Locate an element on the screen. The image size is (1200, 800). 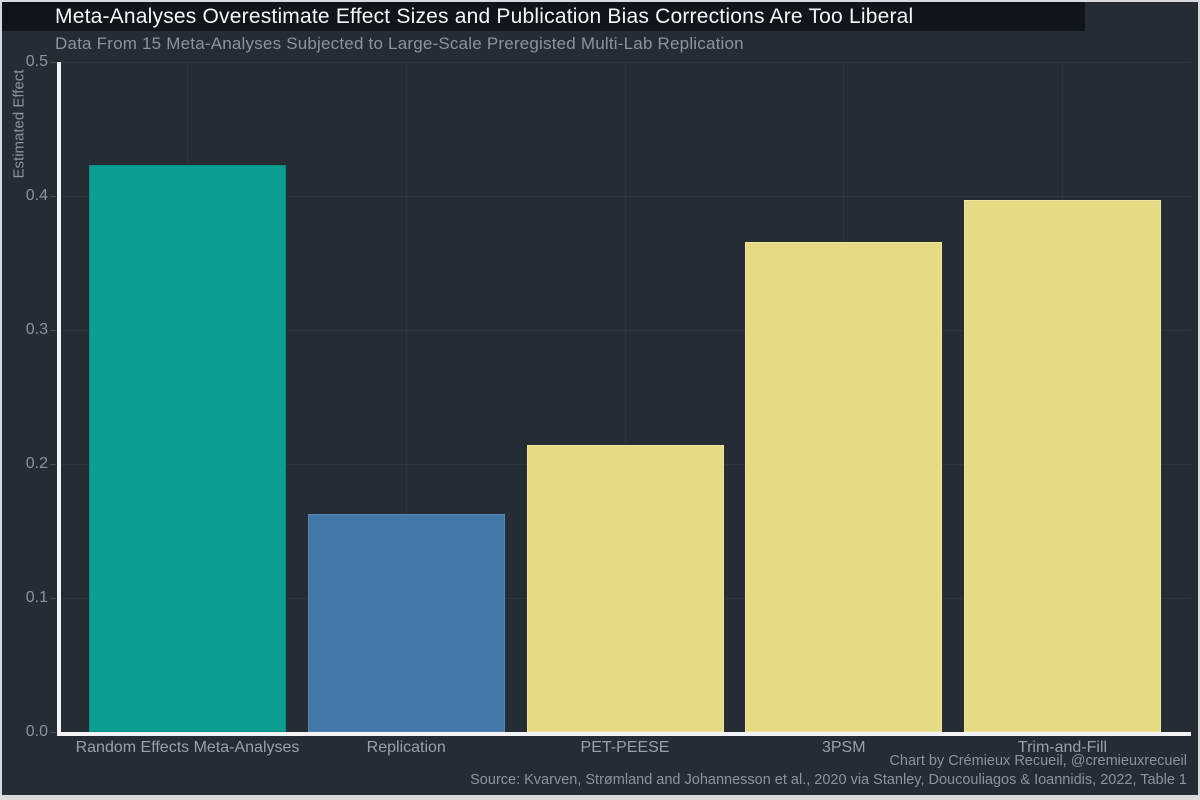
x-tick-label-1: Random Effects Meta-Analyses is located at coordinates (187, 747).